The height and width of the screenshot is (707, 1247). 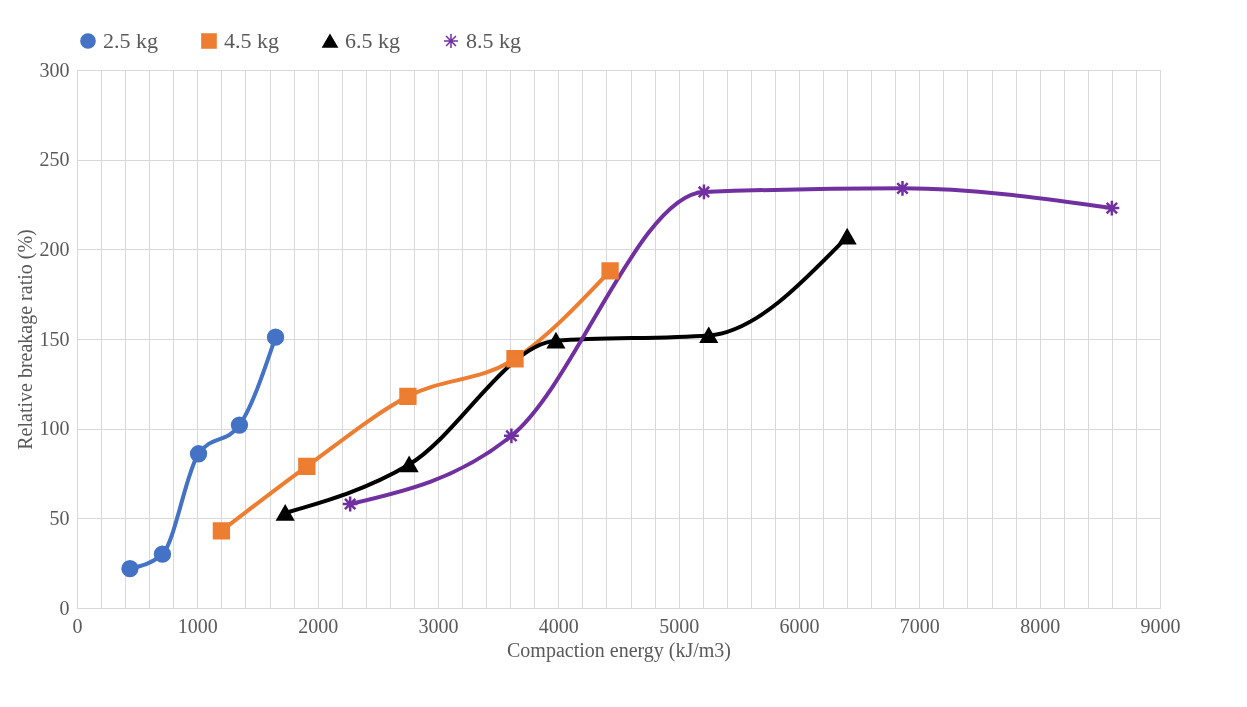 I want to click on x-tick-label: 9000, so click(x=1160, y=625).